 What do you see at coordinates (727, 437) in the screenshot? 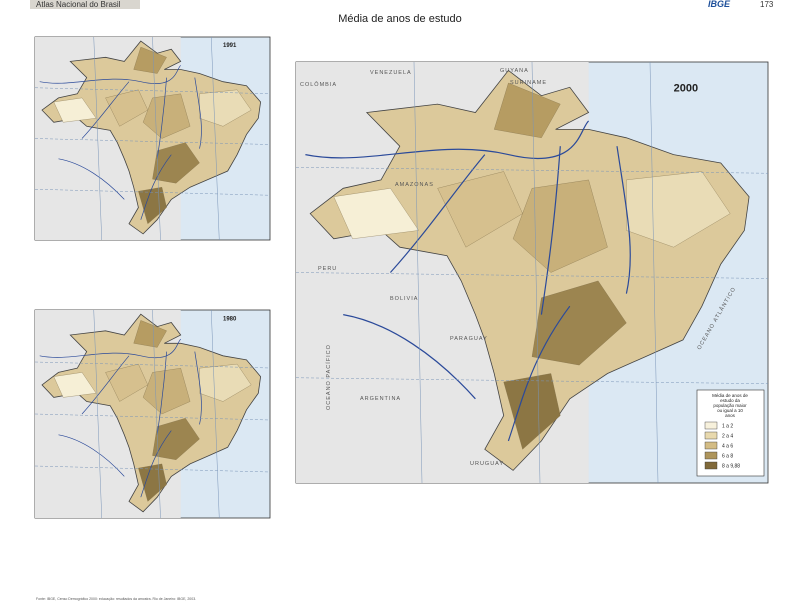
I see `legend-label: 2 a 4` at bounding box center [727, 437].